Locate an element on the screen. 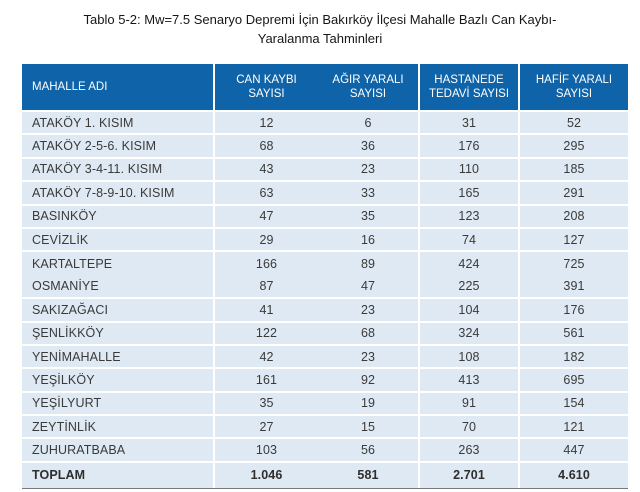 The height and width of the screenshot is (492, 640). table-row: ATAKÖY 2-5-6. KISIM 68 36 176 295 is located at coordinates (325, 147).